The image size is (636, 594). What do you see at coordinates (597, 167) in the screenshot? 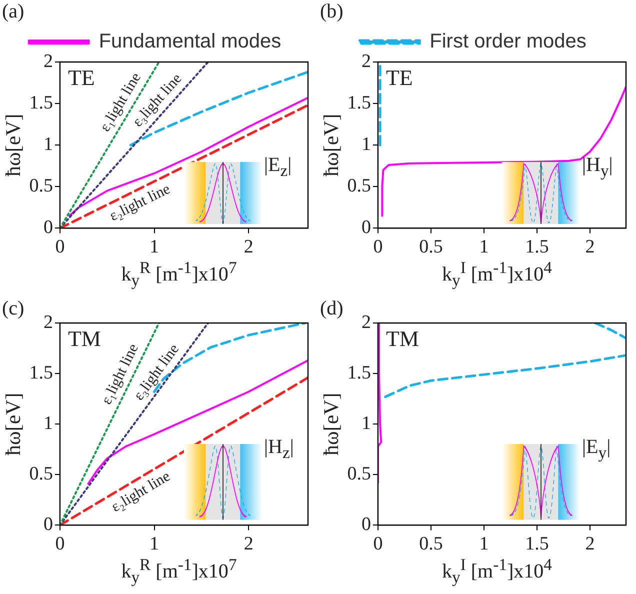
I see `annotation: |H$_{y}$|` at bounding box center [597, 167].